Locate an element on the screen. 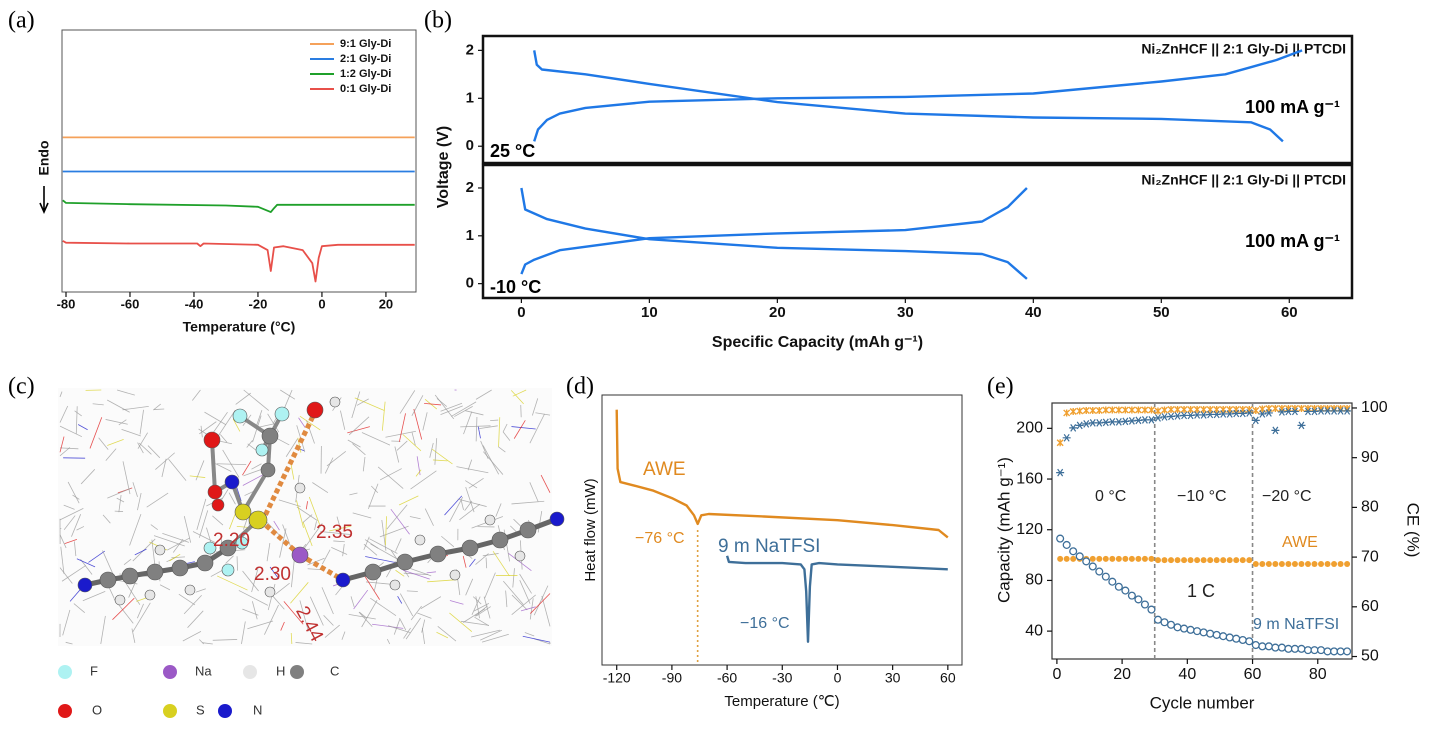 This screenshot has width=1429, height=735. x-axis-label: Temperature (°C) is located at coordinates (239, 327).